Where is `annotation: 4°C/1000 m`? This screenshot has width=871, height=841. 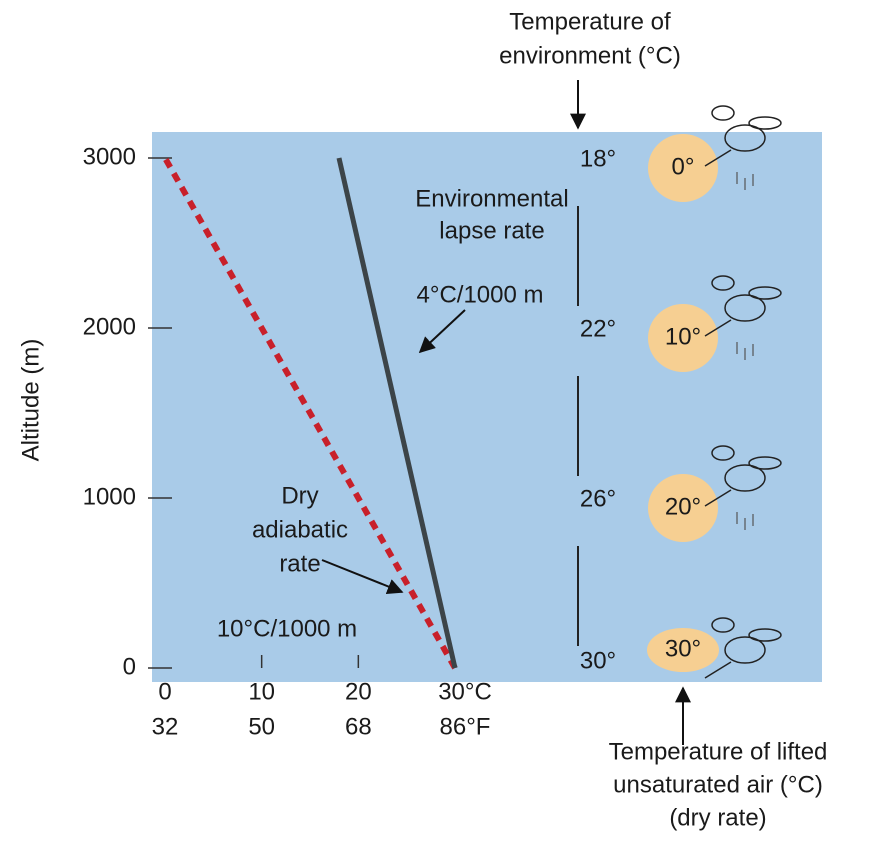 annotation: 4°C/1000 m is located at coordinates (480, 294).